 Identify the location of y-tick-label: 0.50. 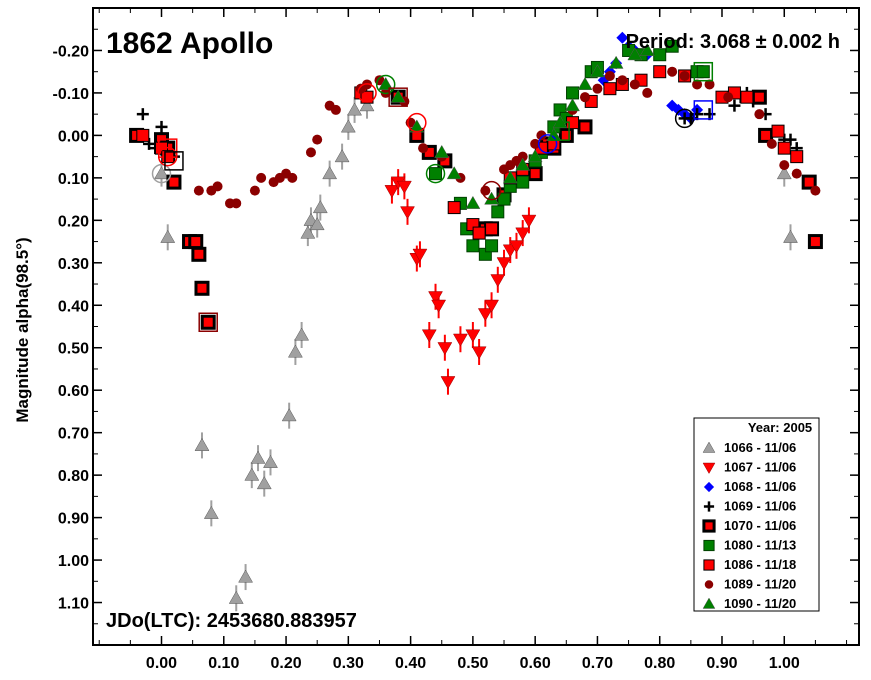
(73, 349).